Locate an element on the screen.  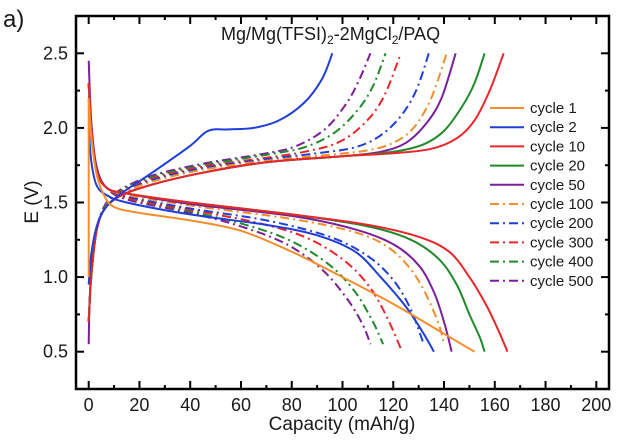
legend-item: cycle 2 is located at coordinates (533, 127).